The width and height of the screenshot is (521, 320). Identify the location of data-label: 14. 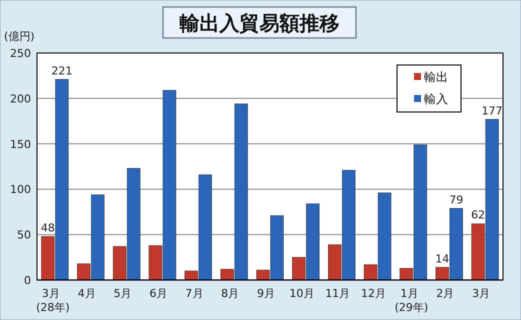
(442, 259).